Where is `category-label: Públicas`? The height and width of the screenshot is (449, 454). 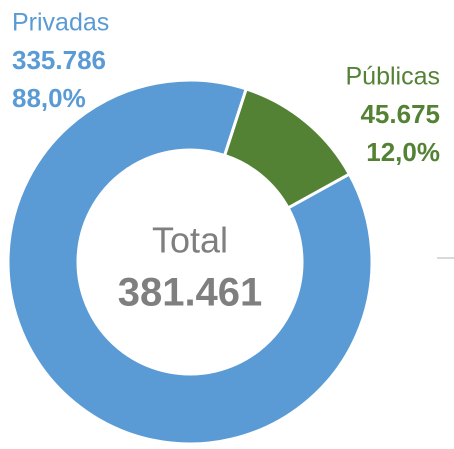 category-label: Públicas is located at coordinates (393, 77).